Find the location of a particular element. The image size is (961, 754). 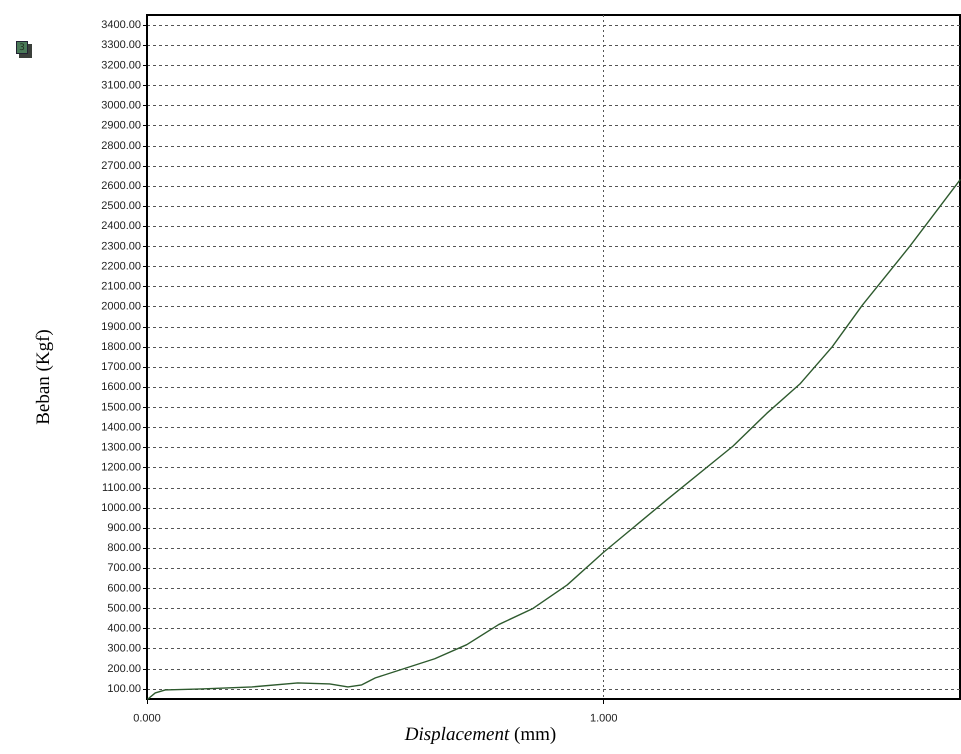

y-tick-label: 3300.00 is located at coordinates (121, 45).